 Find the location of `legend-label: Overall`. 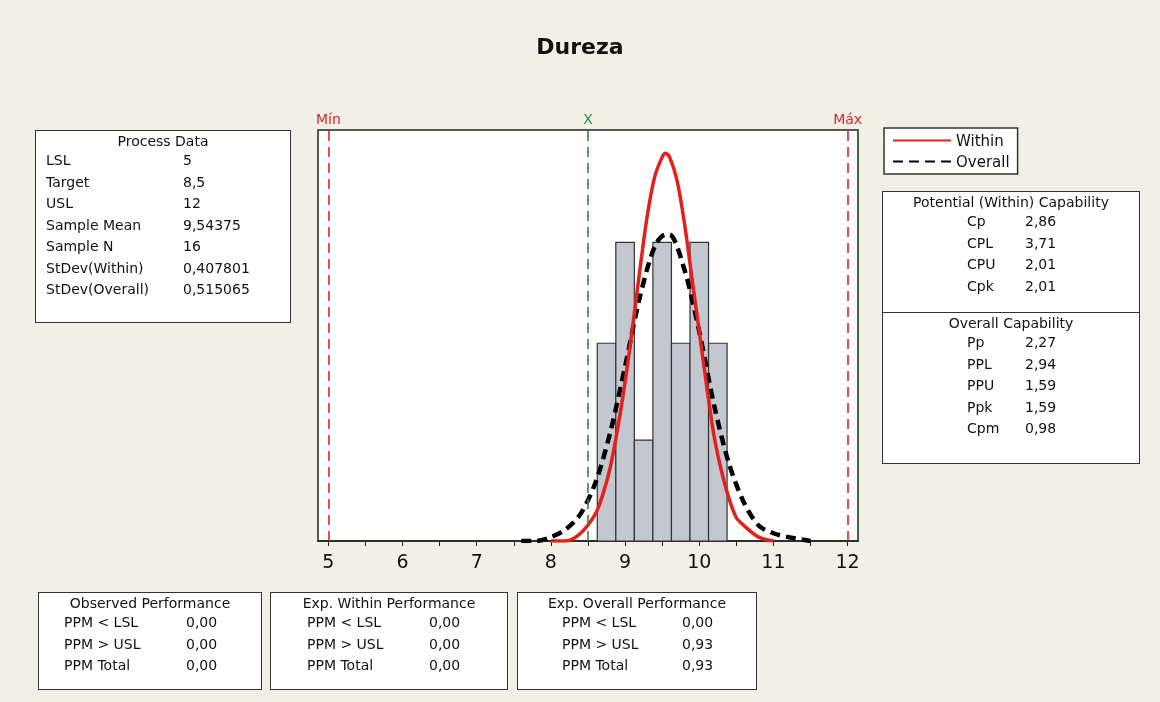

legend-label: Overall is located at coordinates (983, 161).